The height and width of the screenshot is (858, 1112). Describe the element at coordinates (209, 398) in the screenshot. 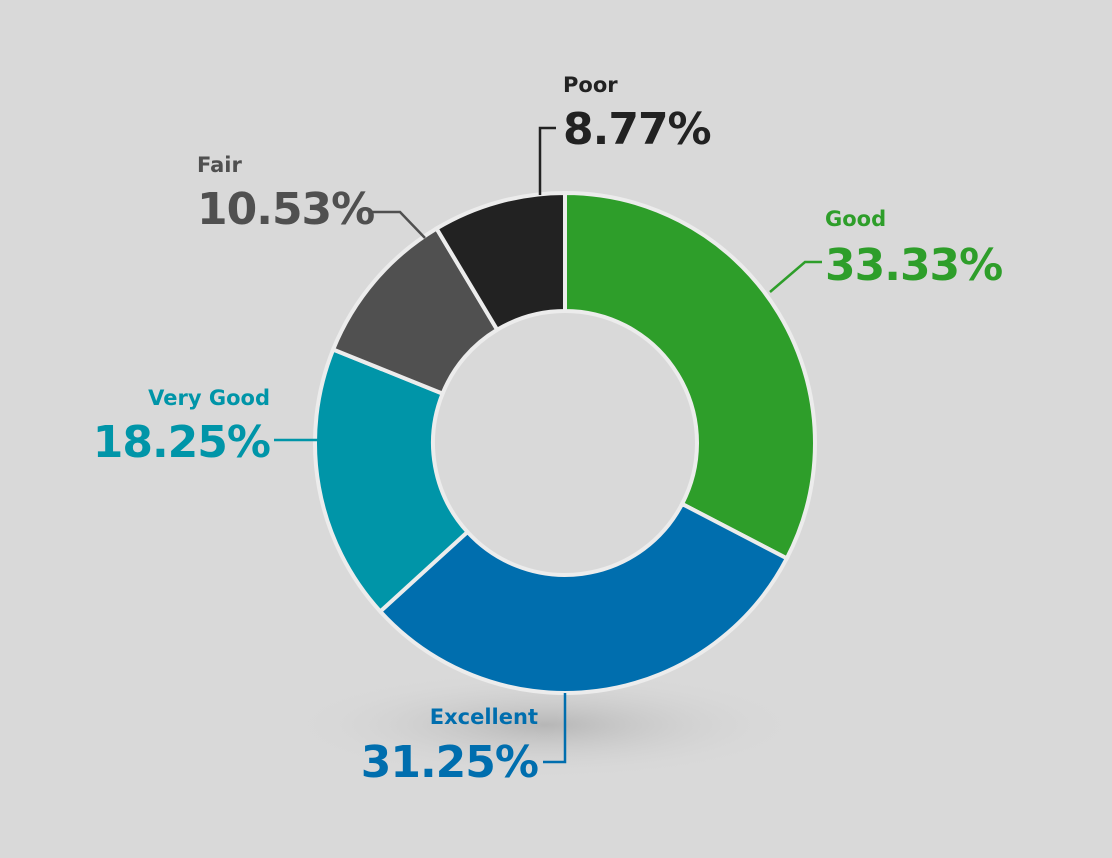

I see `category-label: Very Good` at that location.